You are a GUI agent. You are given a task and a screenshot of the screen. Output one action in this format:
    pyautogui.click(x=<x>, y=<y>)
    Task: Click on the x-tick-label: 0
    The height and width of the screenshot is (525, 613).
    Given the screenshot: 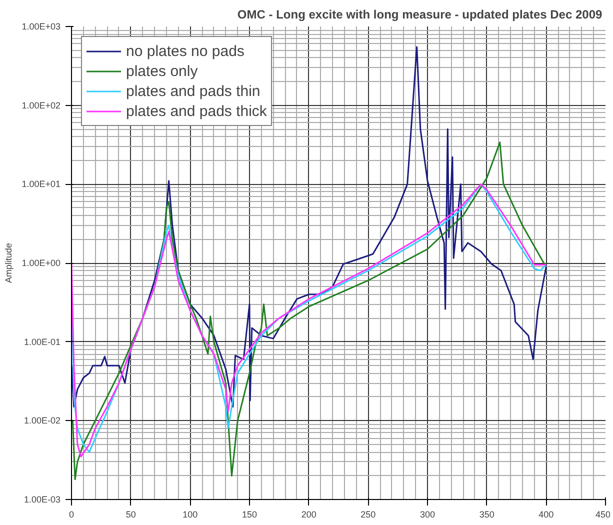 What is the action you would take?
    pyautogui.click(x=71, y=515)
    